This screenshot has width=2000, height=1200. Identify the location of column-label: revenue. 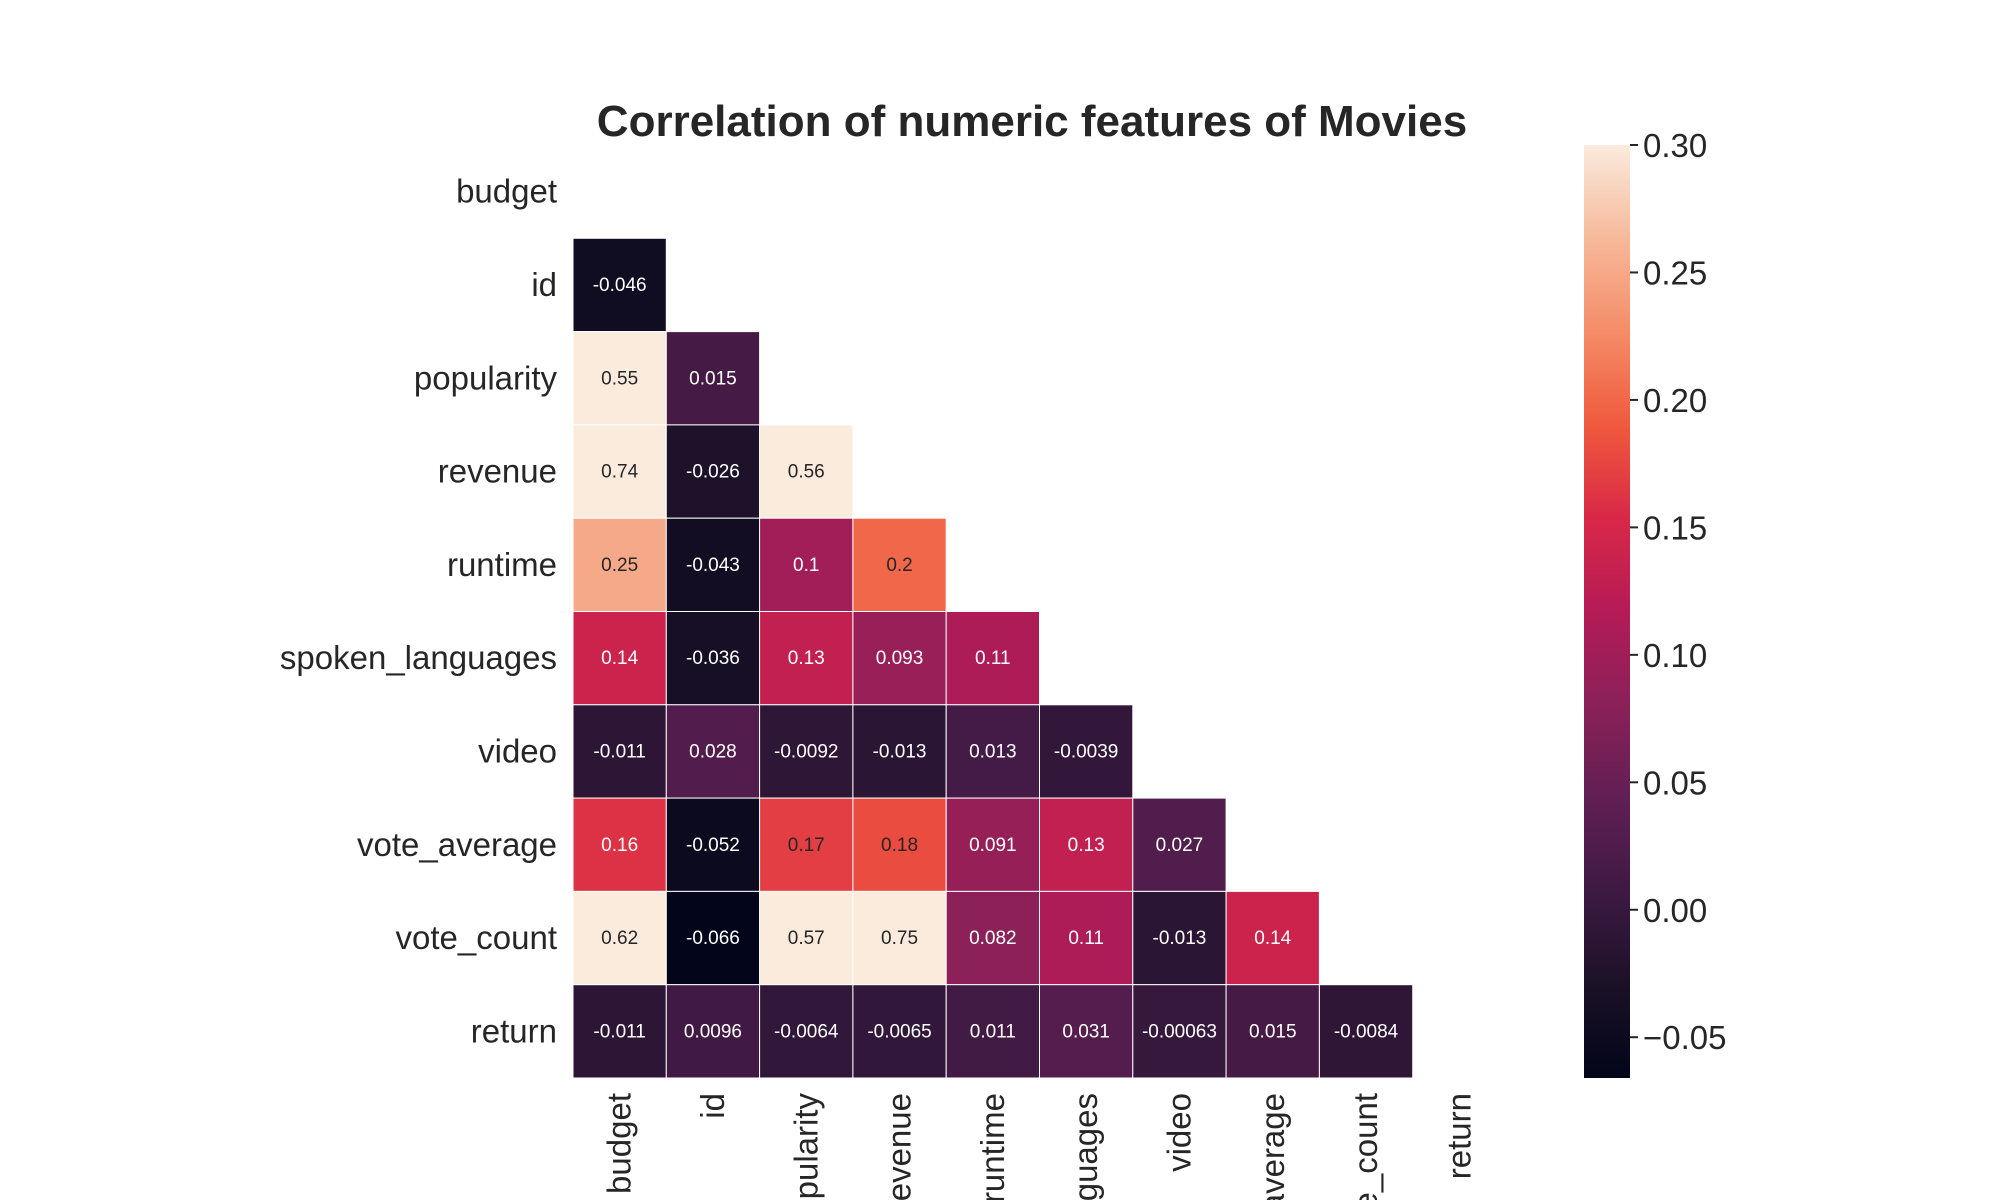
(899, 1146).